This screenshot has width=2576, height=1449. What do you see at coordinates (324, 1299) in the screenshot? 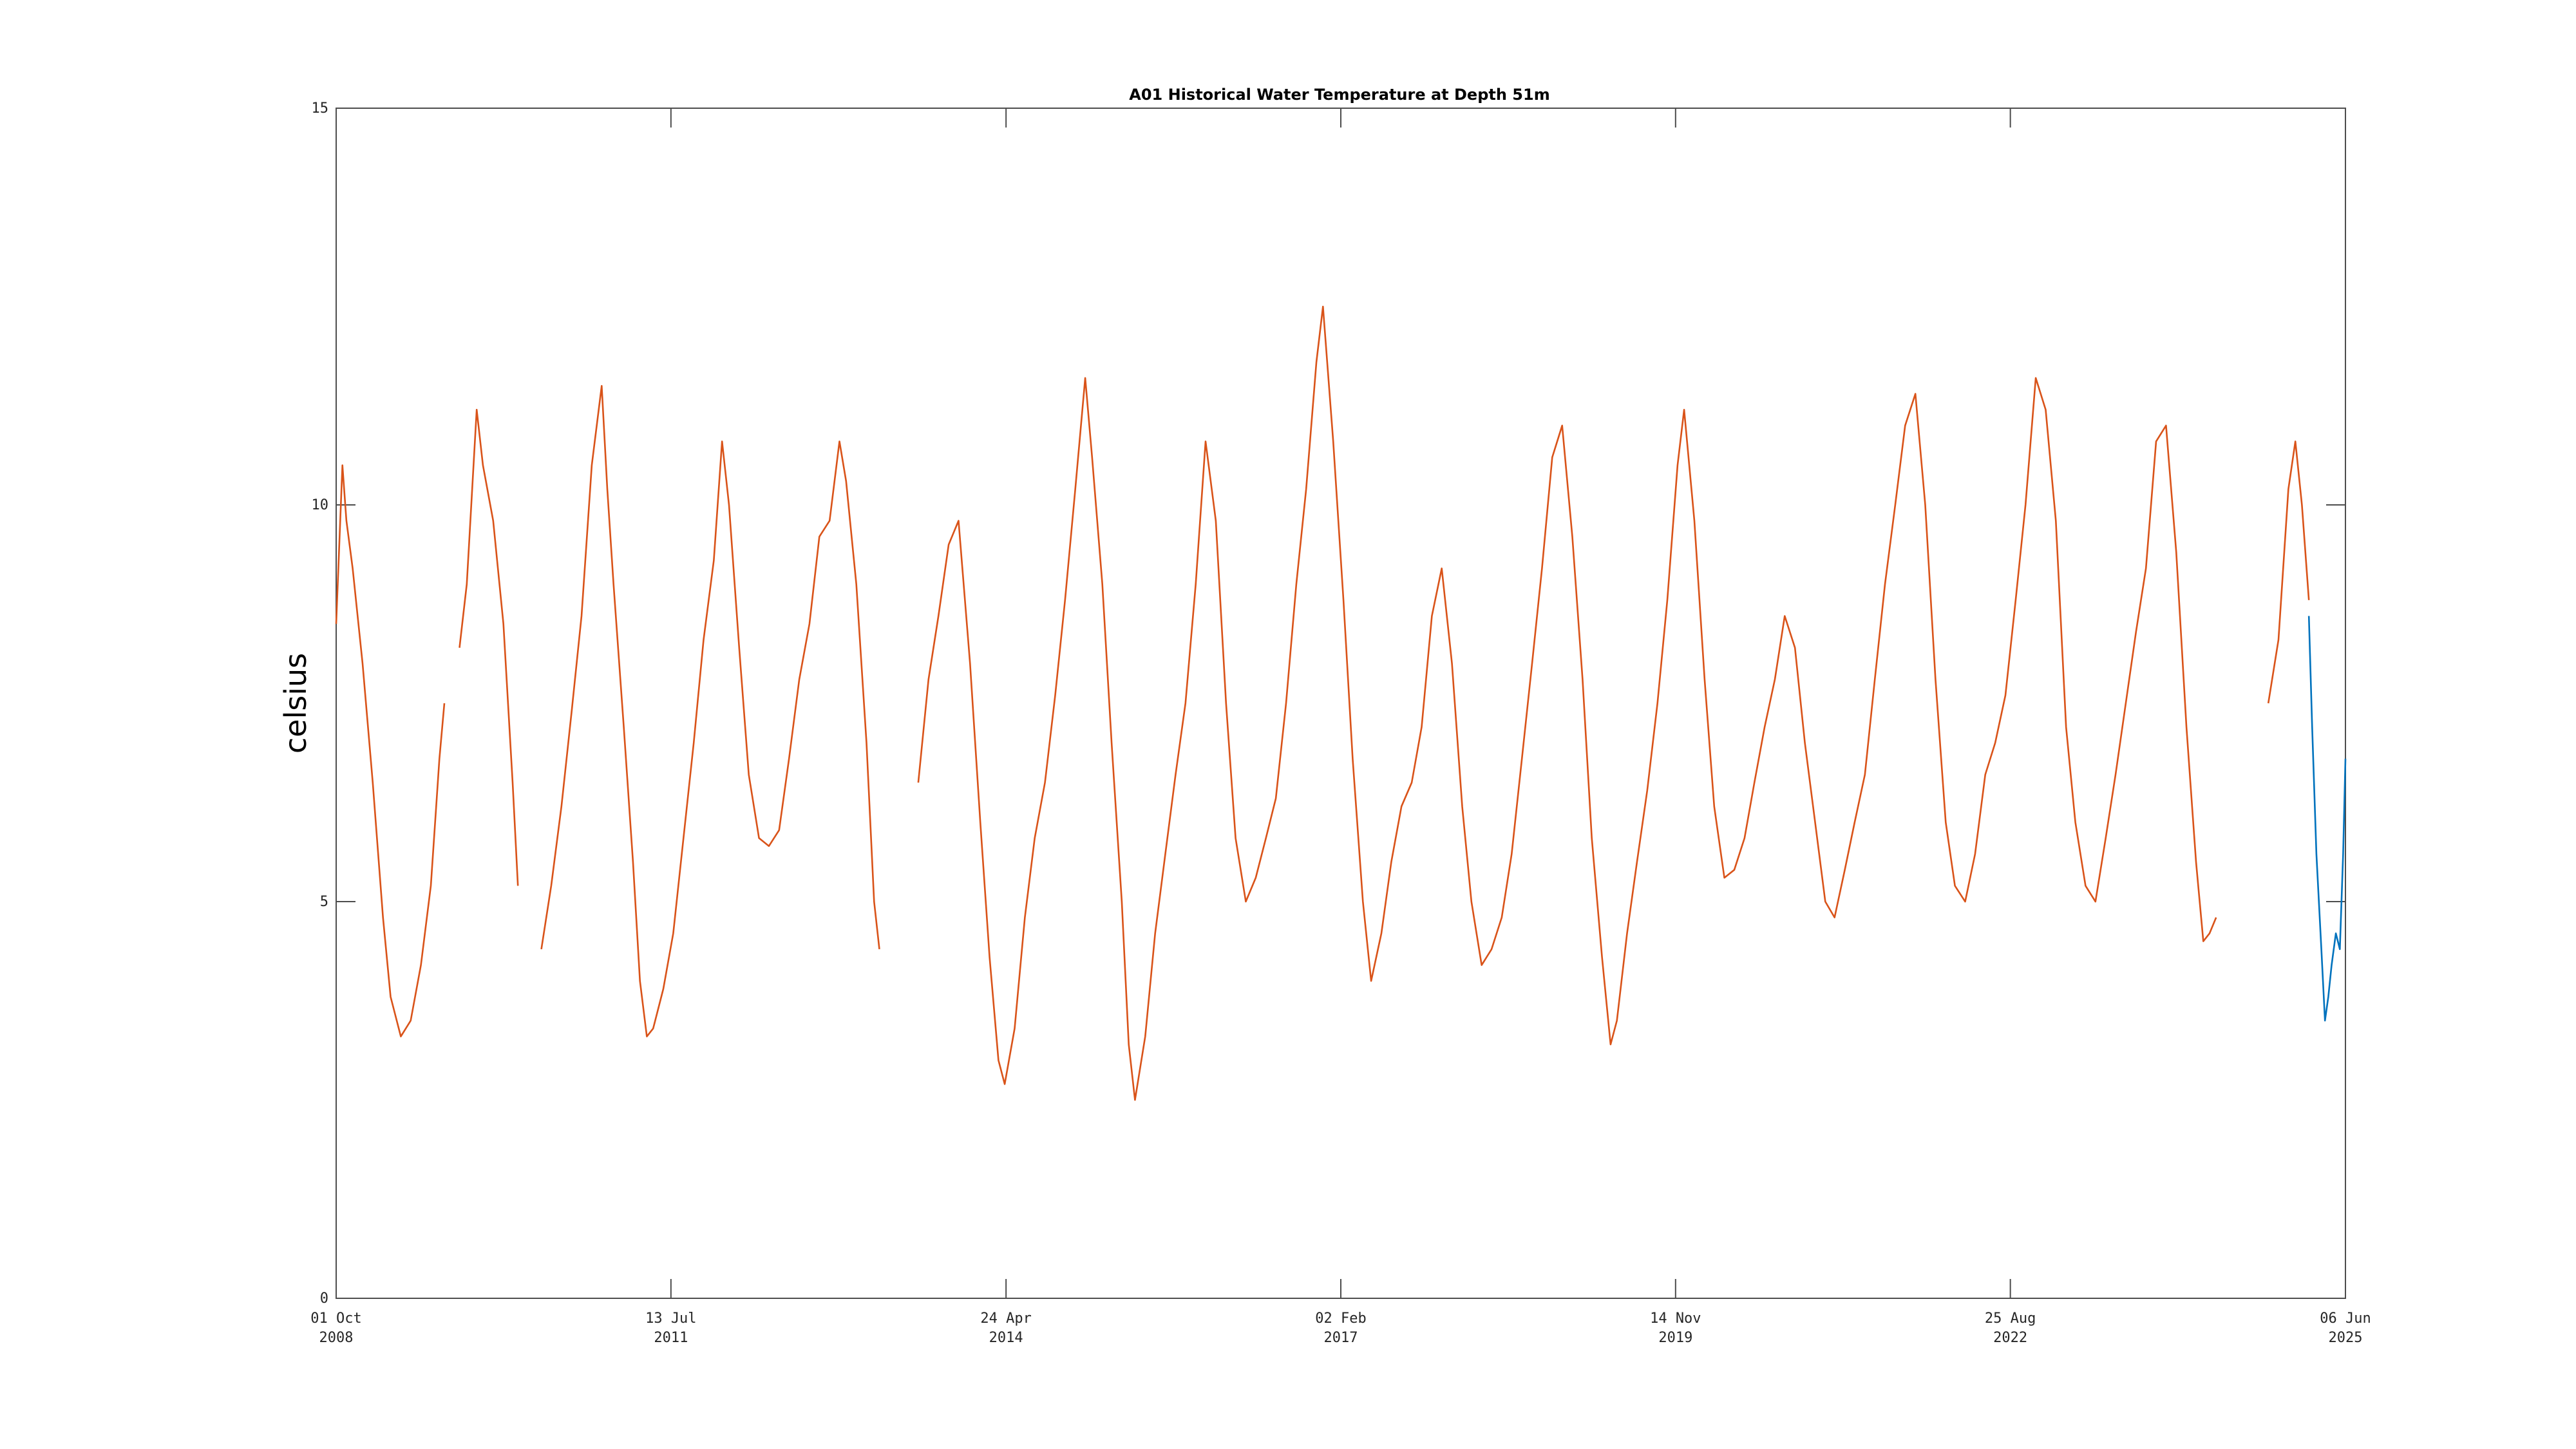
I see `y-tick-label: 0` at bounding box center [324, 1299].